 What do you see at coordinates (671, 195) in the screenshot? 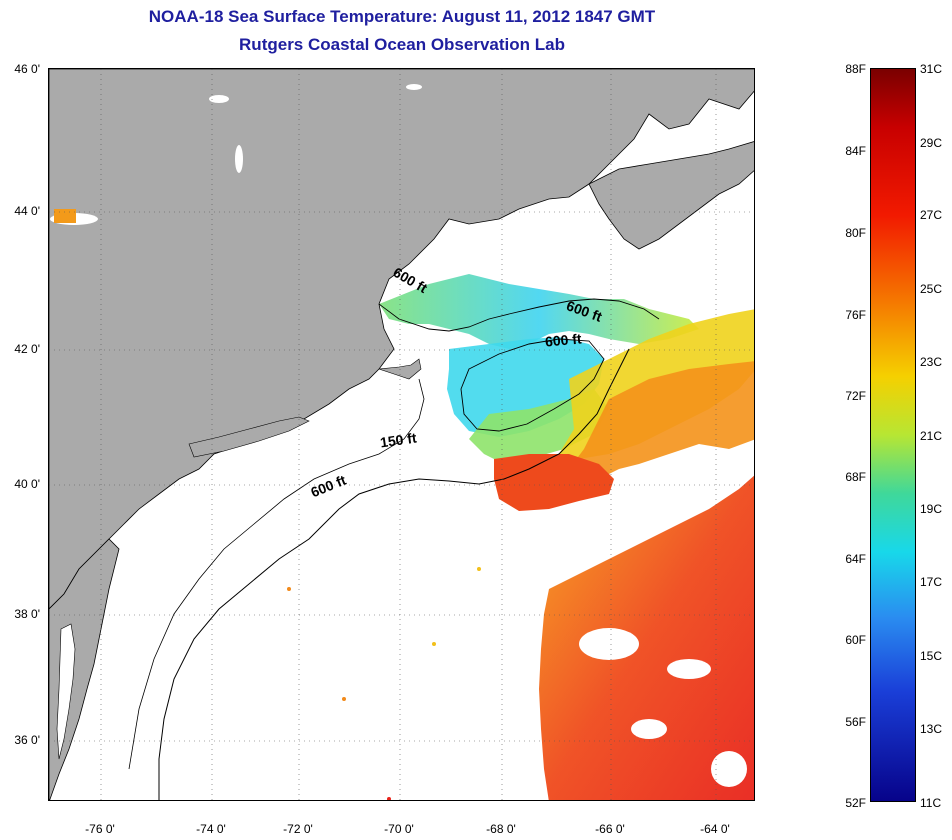
I see `land-nova-scotia` at bounding box center [671, 195].